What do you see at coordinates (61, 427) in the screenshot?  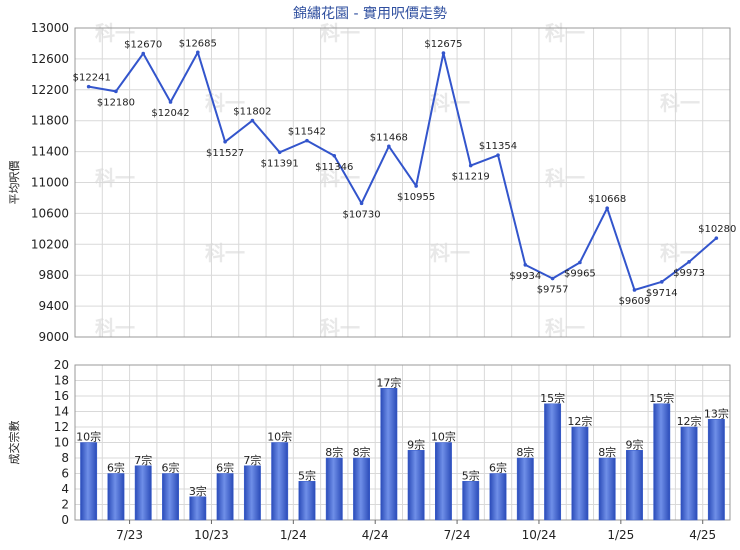 I see `y-tick-label: 12` at bounding box center [61, 427].